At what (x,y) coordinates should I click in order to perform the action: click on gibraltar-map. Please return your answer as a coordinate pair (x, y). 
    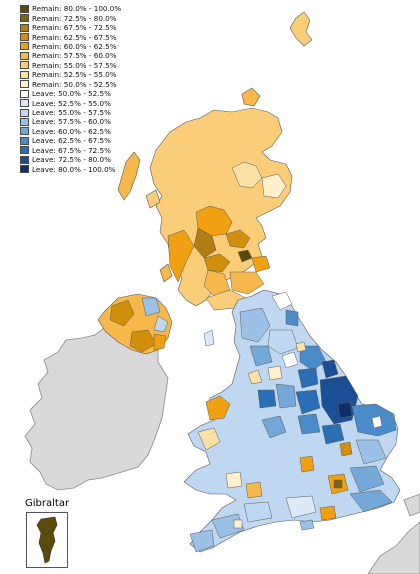
    Looking at the image, I should click on (47, 540).